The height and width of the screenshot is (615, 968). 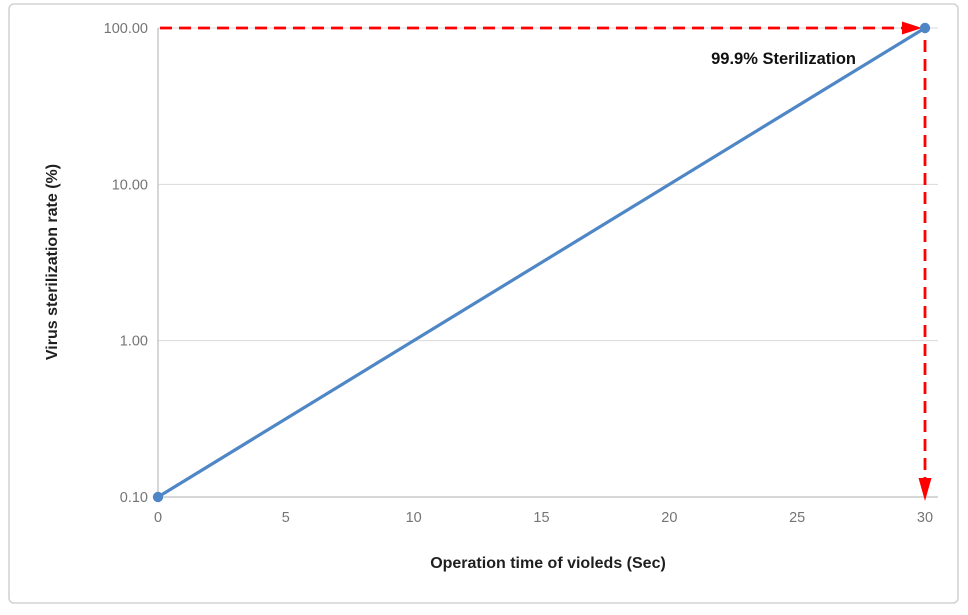 I want to click on y-tick-label: 0.10, so click(x=134, y=498).